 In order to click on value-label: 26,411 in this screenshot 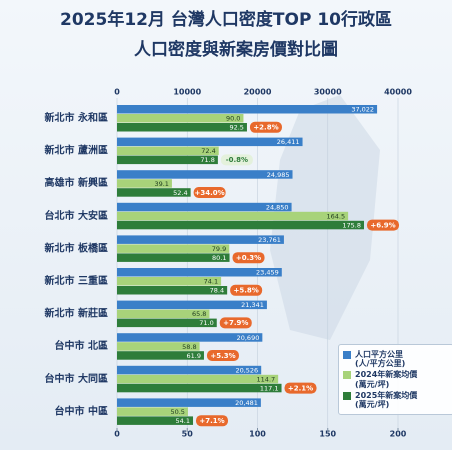, I will do `click(288, 142)`.